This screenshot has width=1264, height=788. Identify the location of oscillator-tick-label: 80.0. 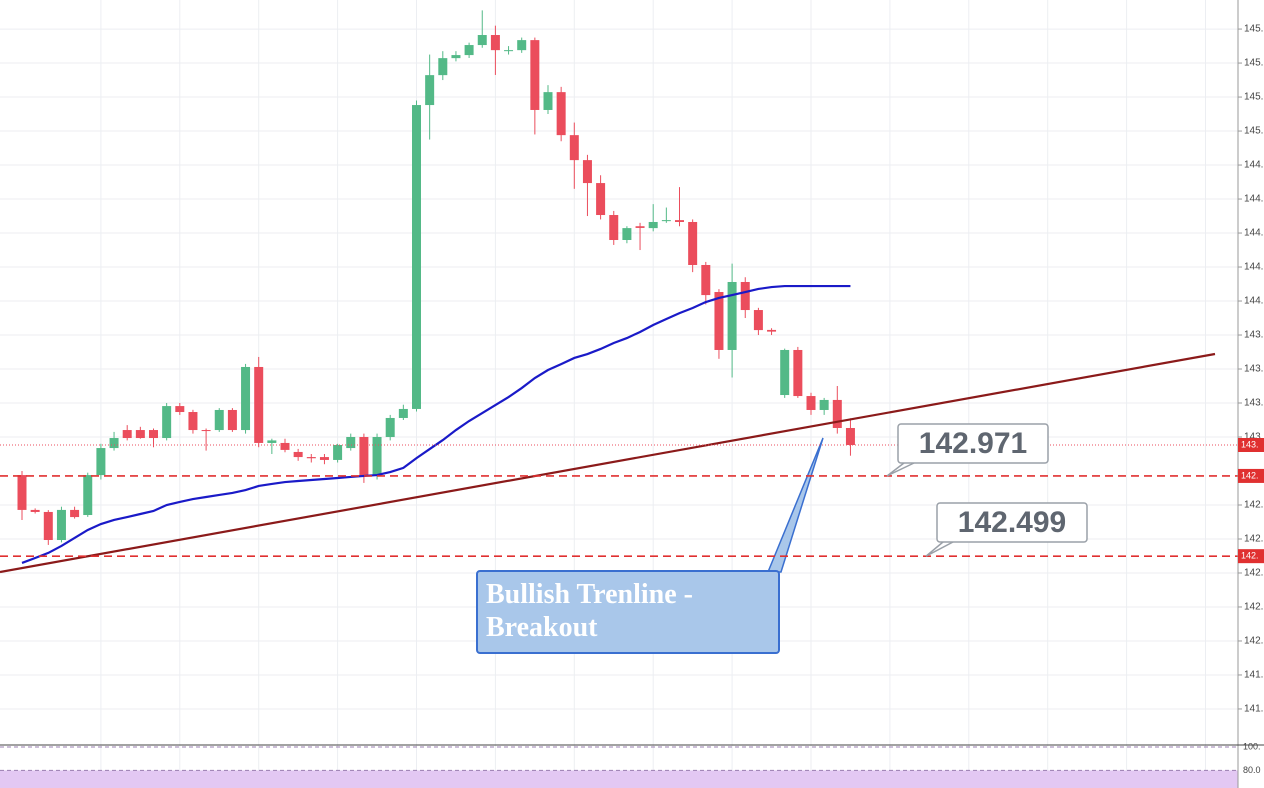
(1252, 770).